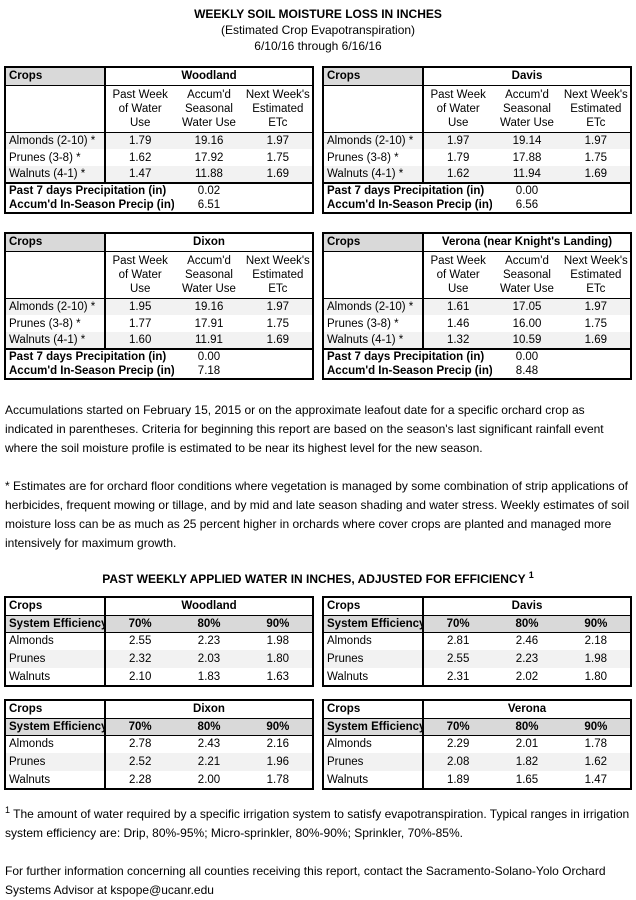 The height and width of the screenshot is (900, 636). What do you see at coordinates (527, 306) in the screenshot?
I see `value-cell: 17.05` at bounding box center [527, 306].